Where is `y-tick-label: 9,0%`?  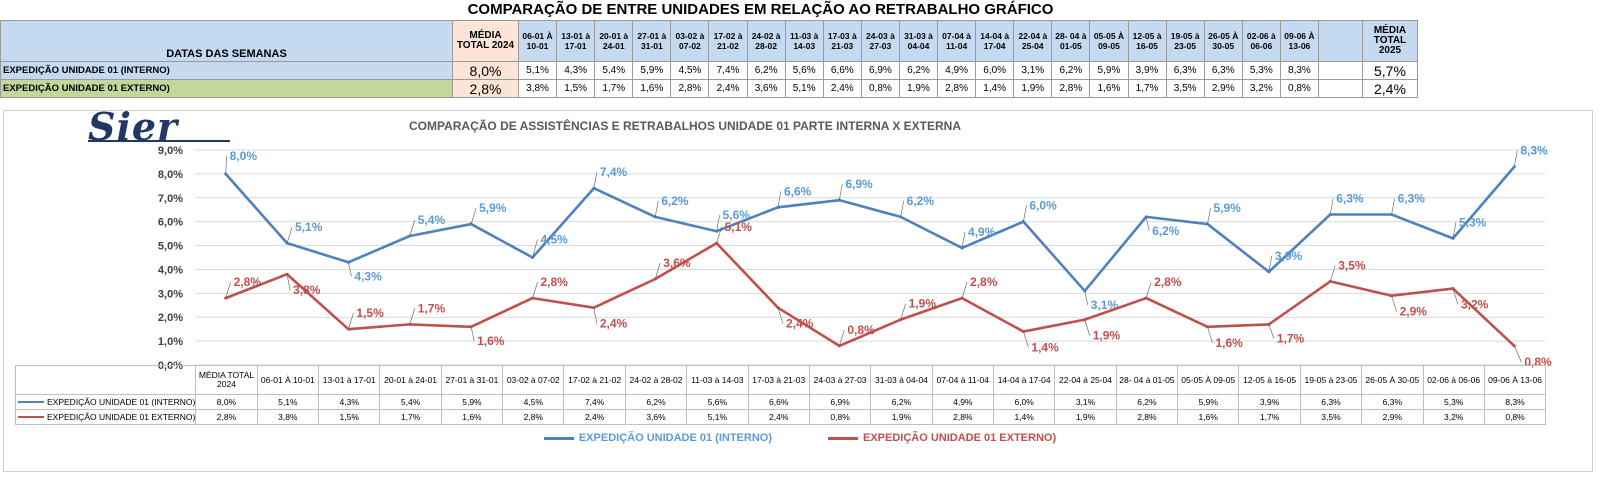
y-tick-label: 9,0% is located at coordinates (170, 151).